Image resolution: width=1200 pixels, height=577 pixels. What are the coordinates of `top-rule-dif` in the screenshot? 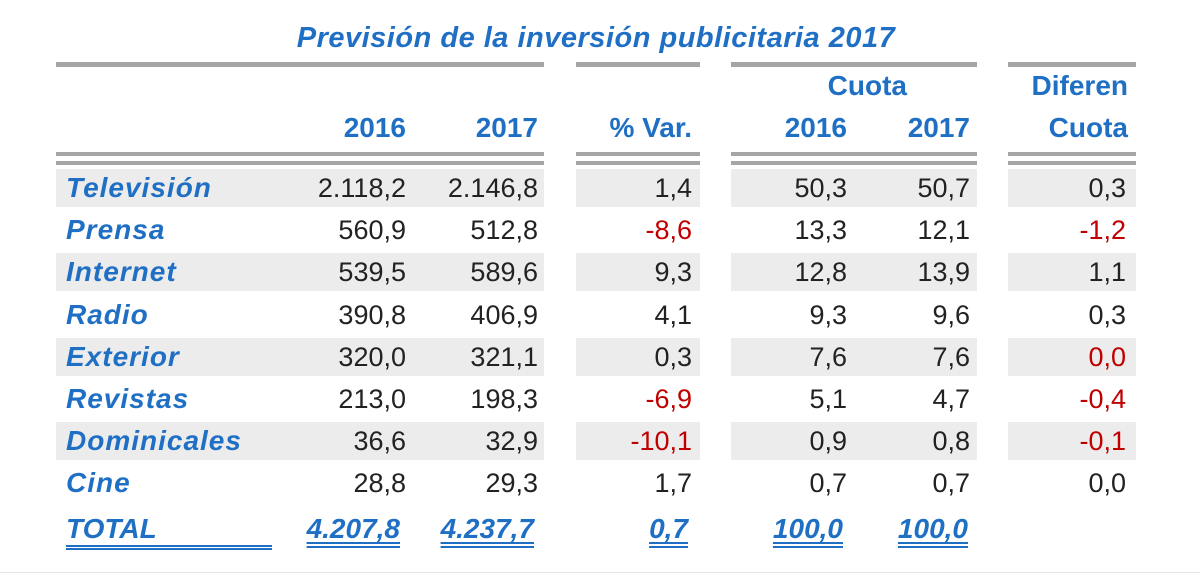 It's located at (1072, 64).